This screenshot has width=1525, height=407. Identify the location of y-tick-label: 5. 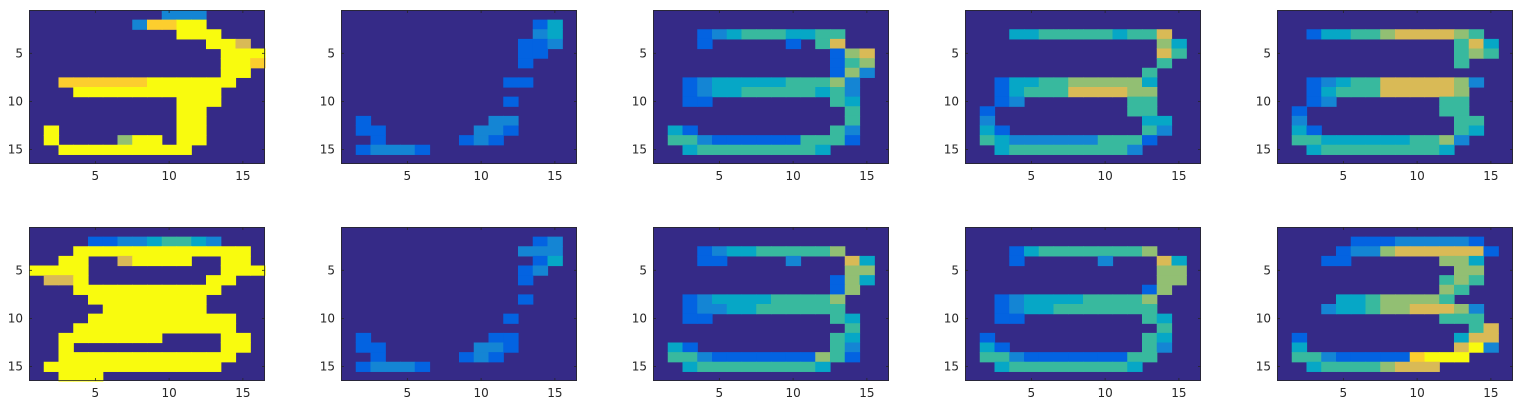
(643, 53).